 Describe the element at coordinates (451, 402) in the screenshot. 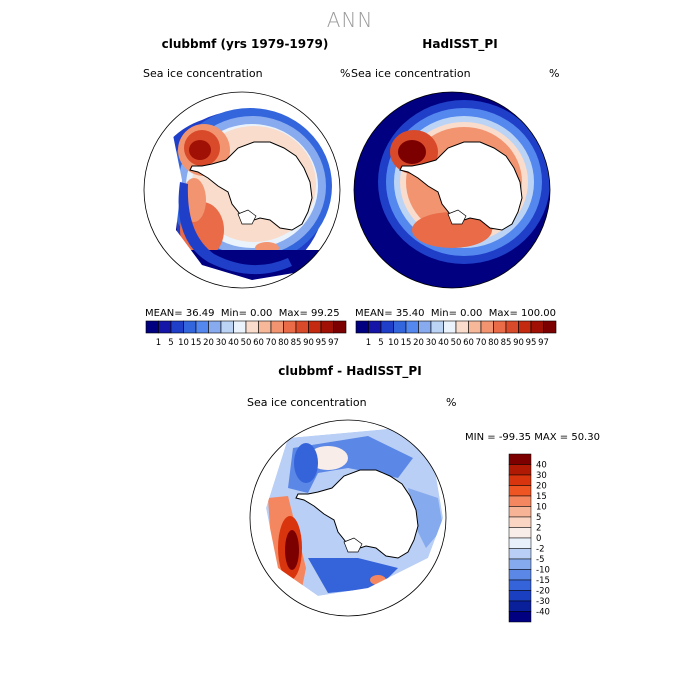

I see `panel-3-units-label: %` at that location.